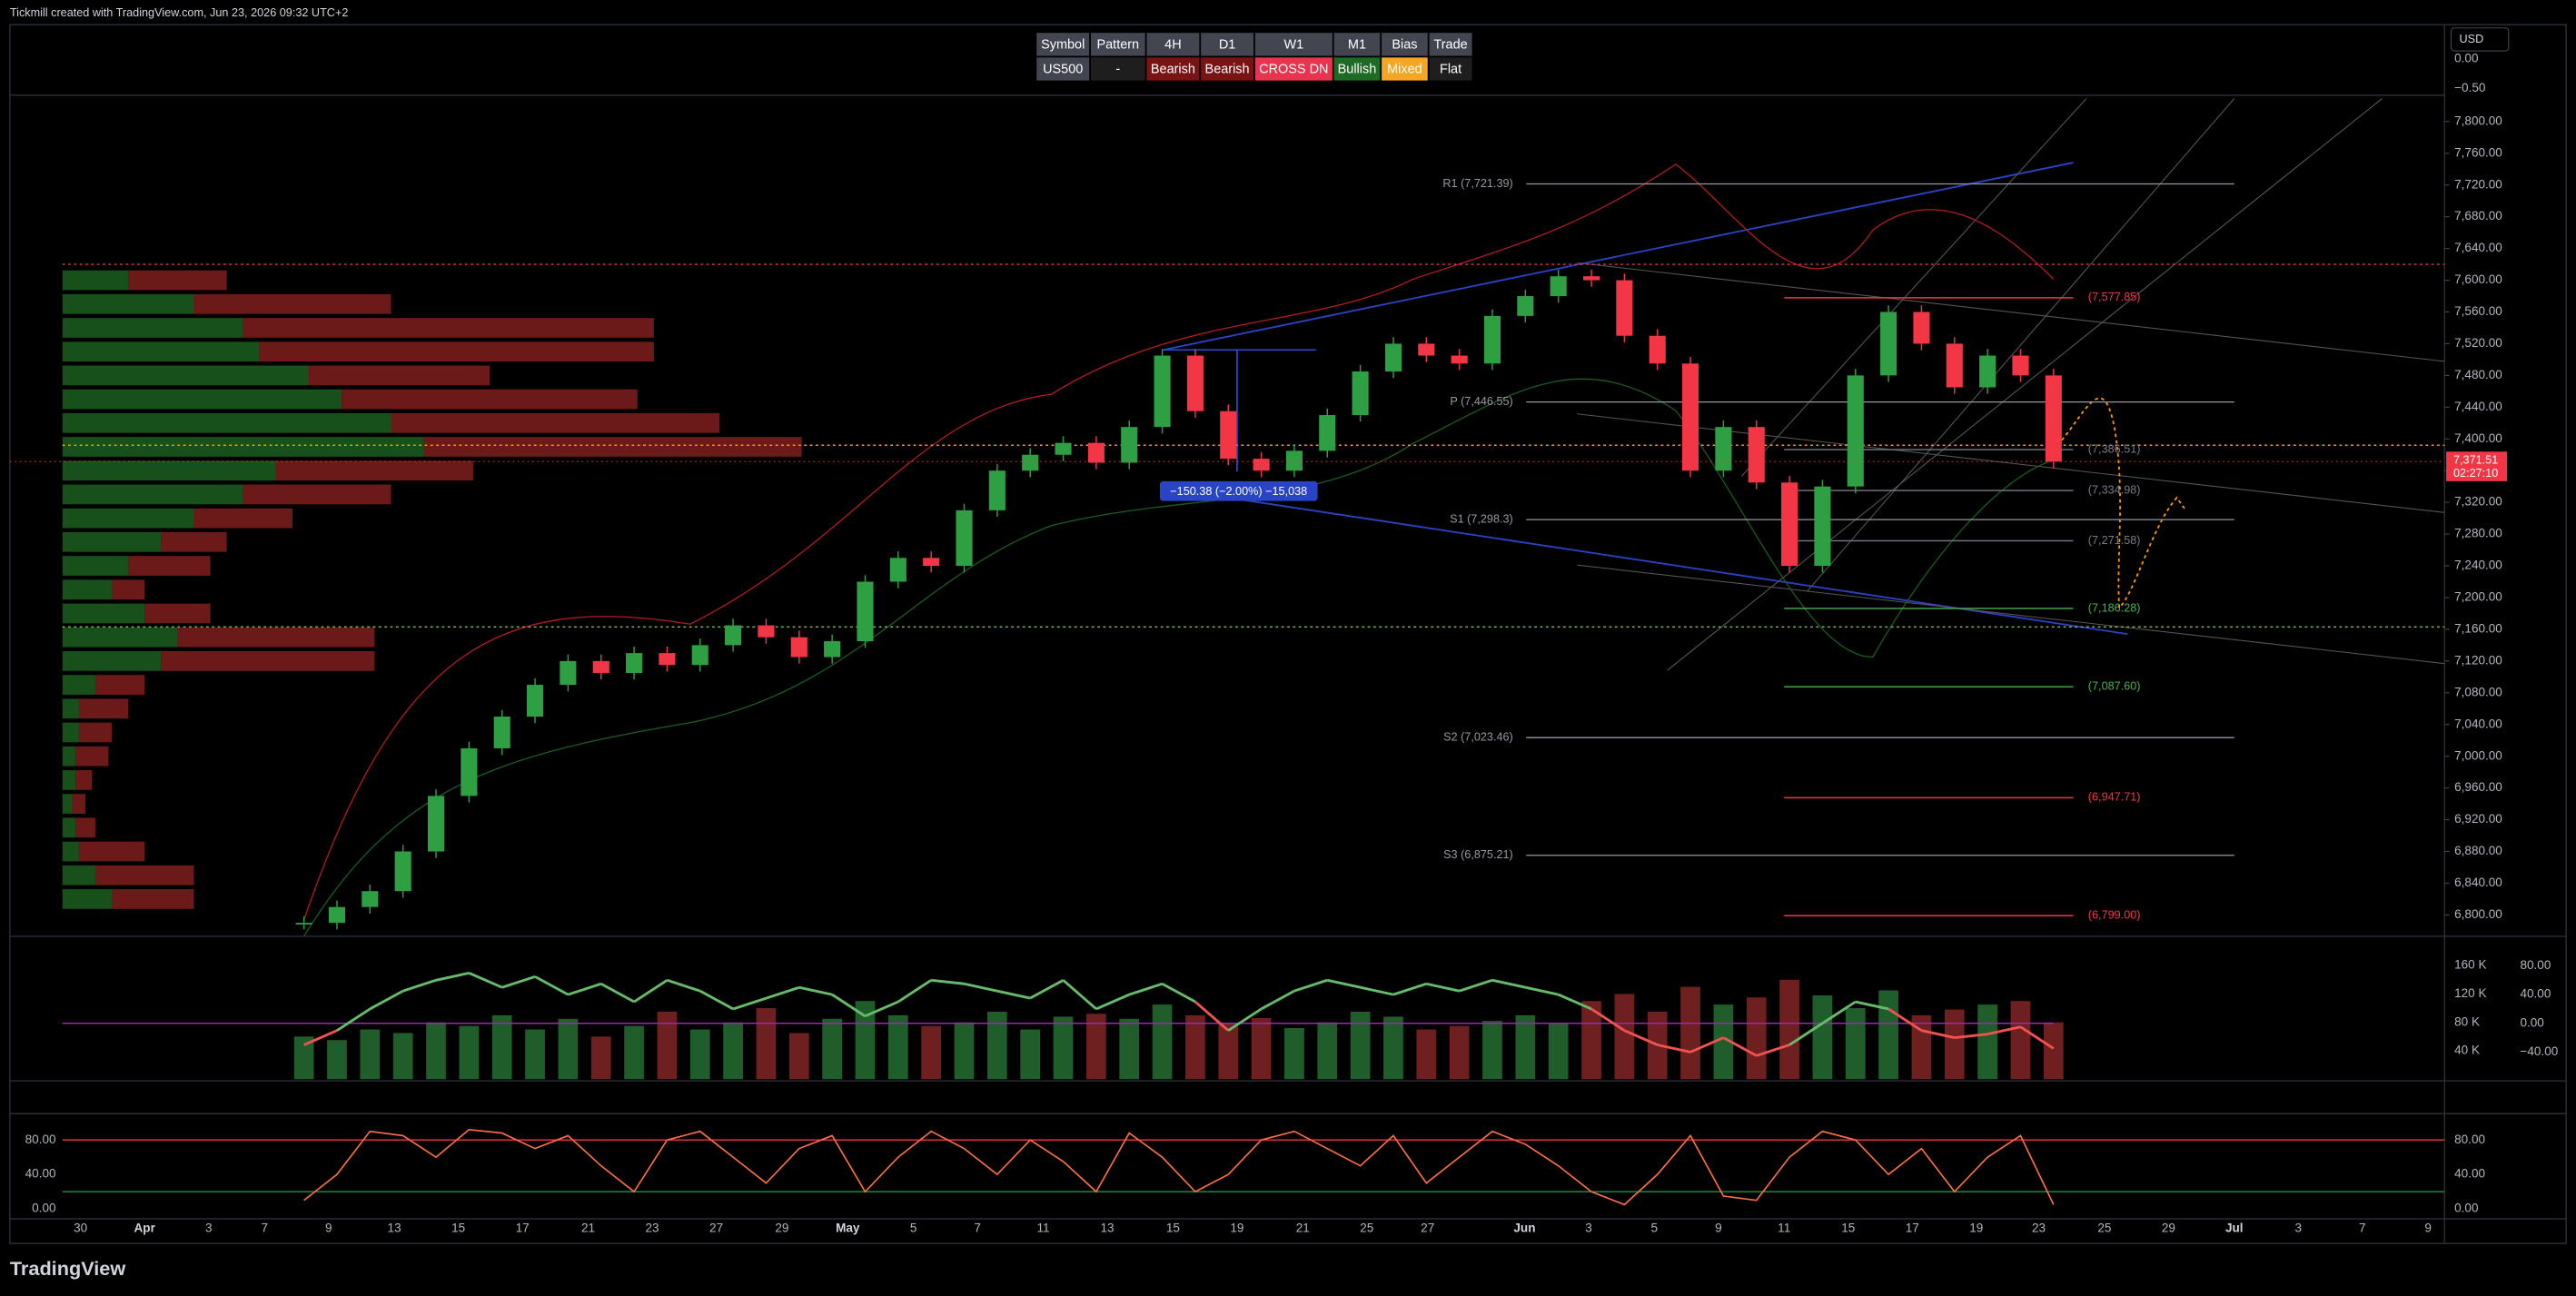  Describe the element at coordinates (2478, 691) in the screenshot. I see `y-tick-label: 7,080.00` at that location.